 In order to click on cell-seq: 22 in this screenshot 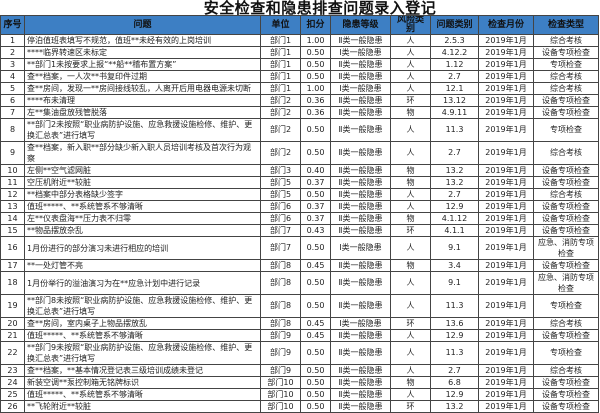, I will do `click(12, 353)`.